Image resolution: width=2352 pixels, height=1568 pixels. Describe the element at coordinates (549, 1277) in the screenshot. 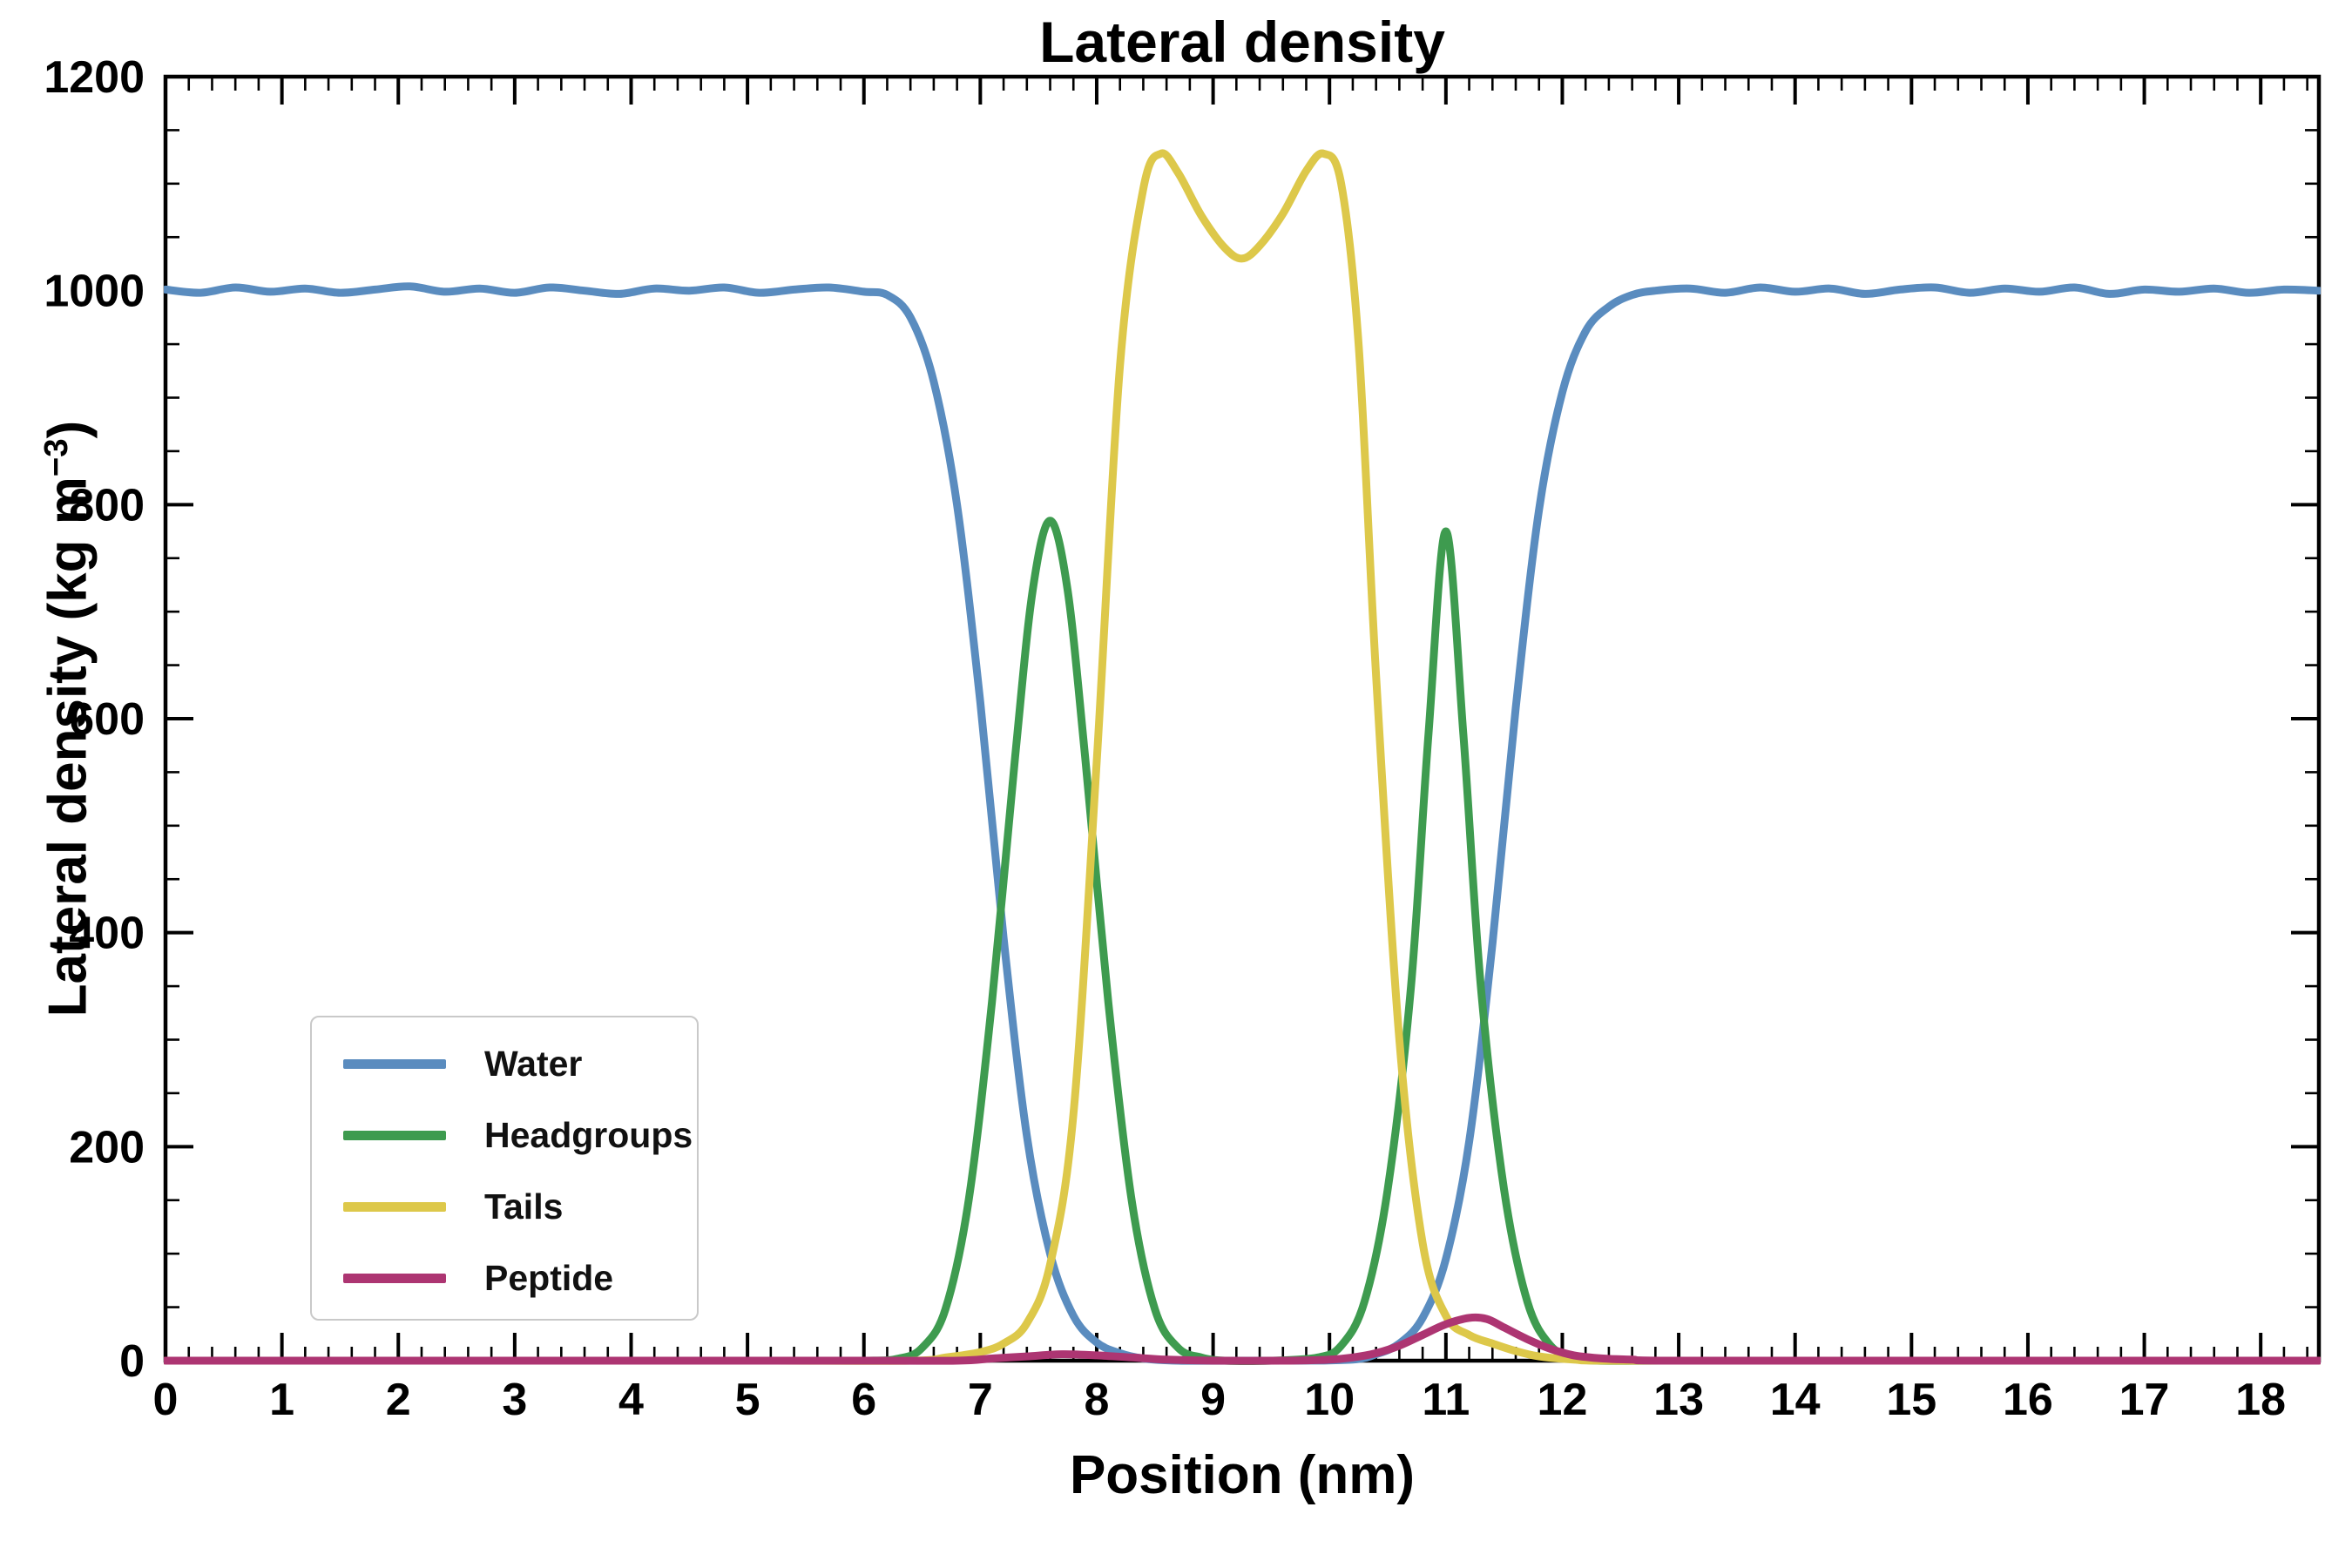

I see `legend-label-peptide: Peptide` at that location.